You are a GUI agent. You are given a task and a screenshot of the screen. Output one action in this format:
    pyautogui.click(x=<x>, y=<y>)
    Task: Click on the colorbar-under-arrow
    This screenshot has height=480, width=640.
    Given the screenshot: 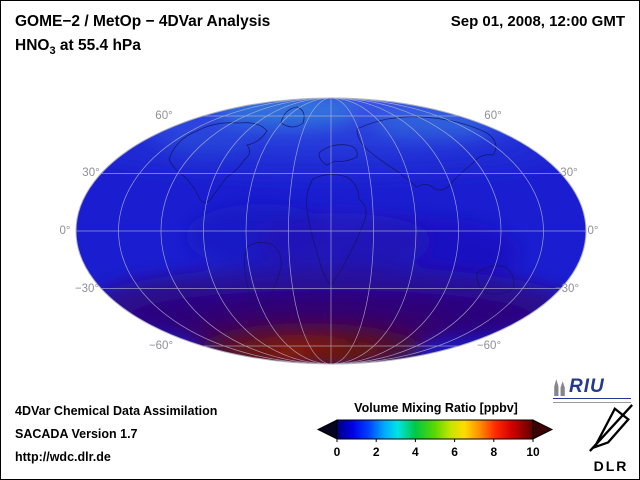 What is the action you would take?
    pyautogui.click(x=327, y=429)
    